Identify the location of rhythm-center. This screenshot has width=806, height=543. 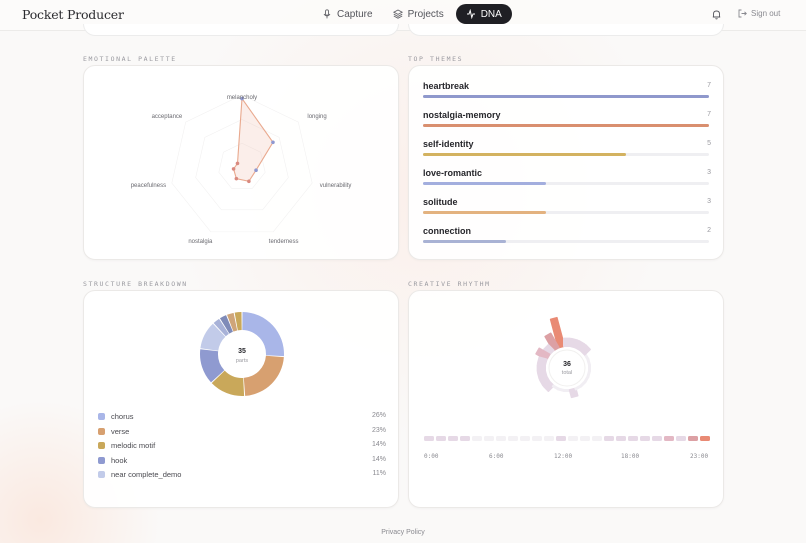
(567, 368).